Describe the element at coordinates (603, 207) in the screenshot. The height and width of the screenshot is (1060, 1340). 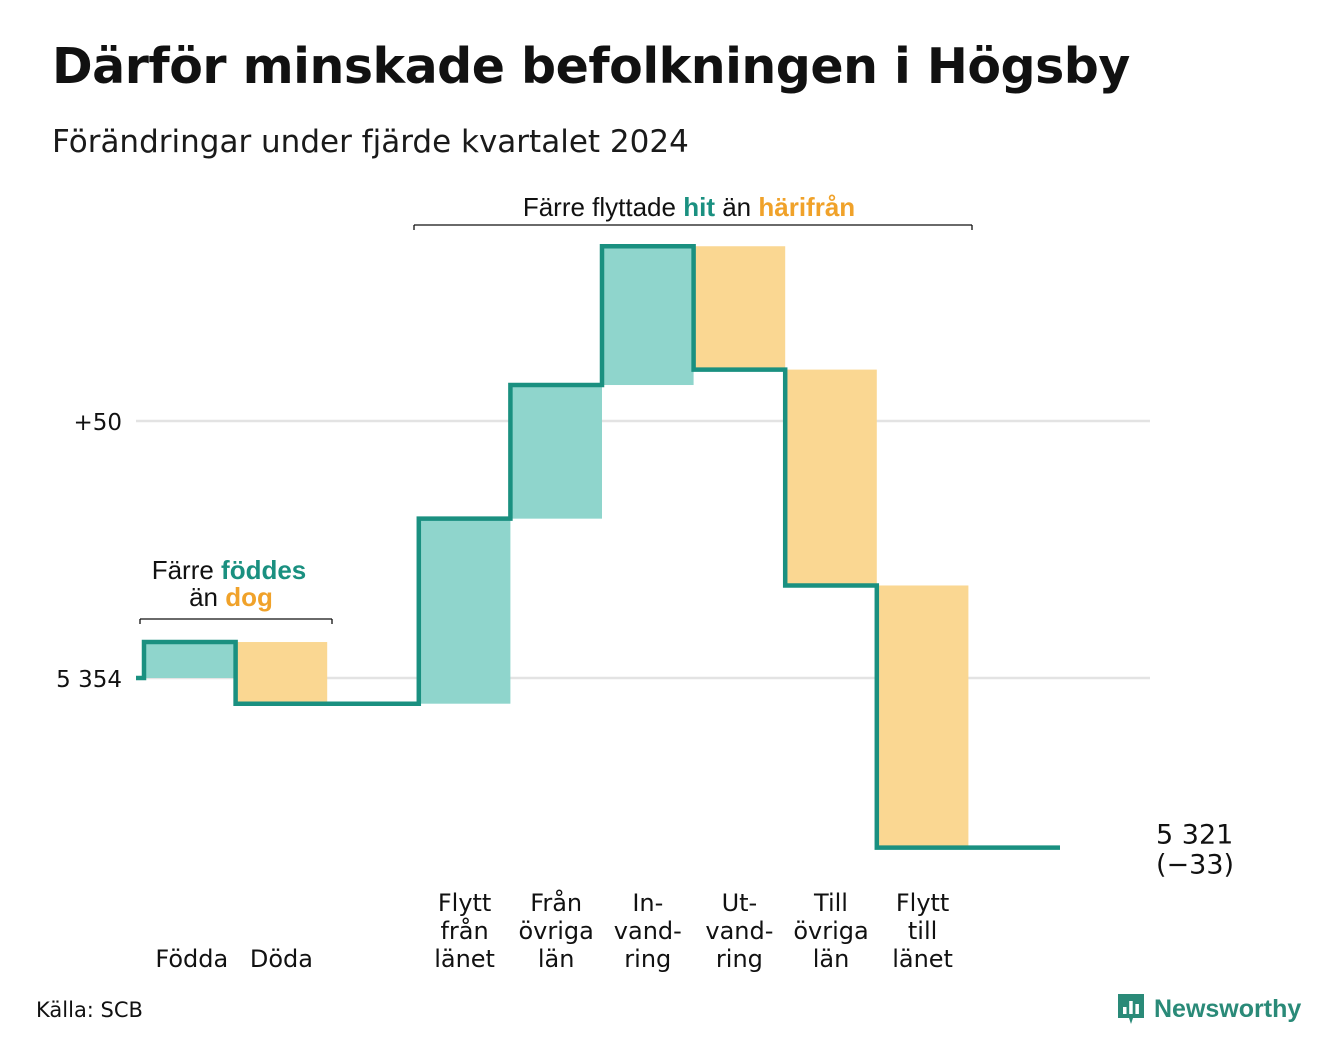
I see `migration-annotation-part: Färre flyttade` at that location.